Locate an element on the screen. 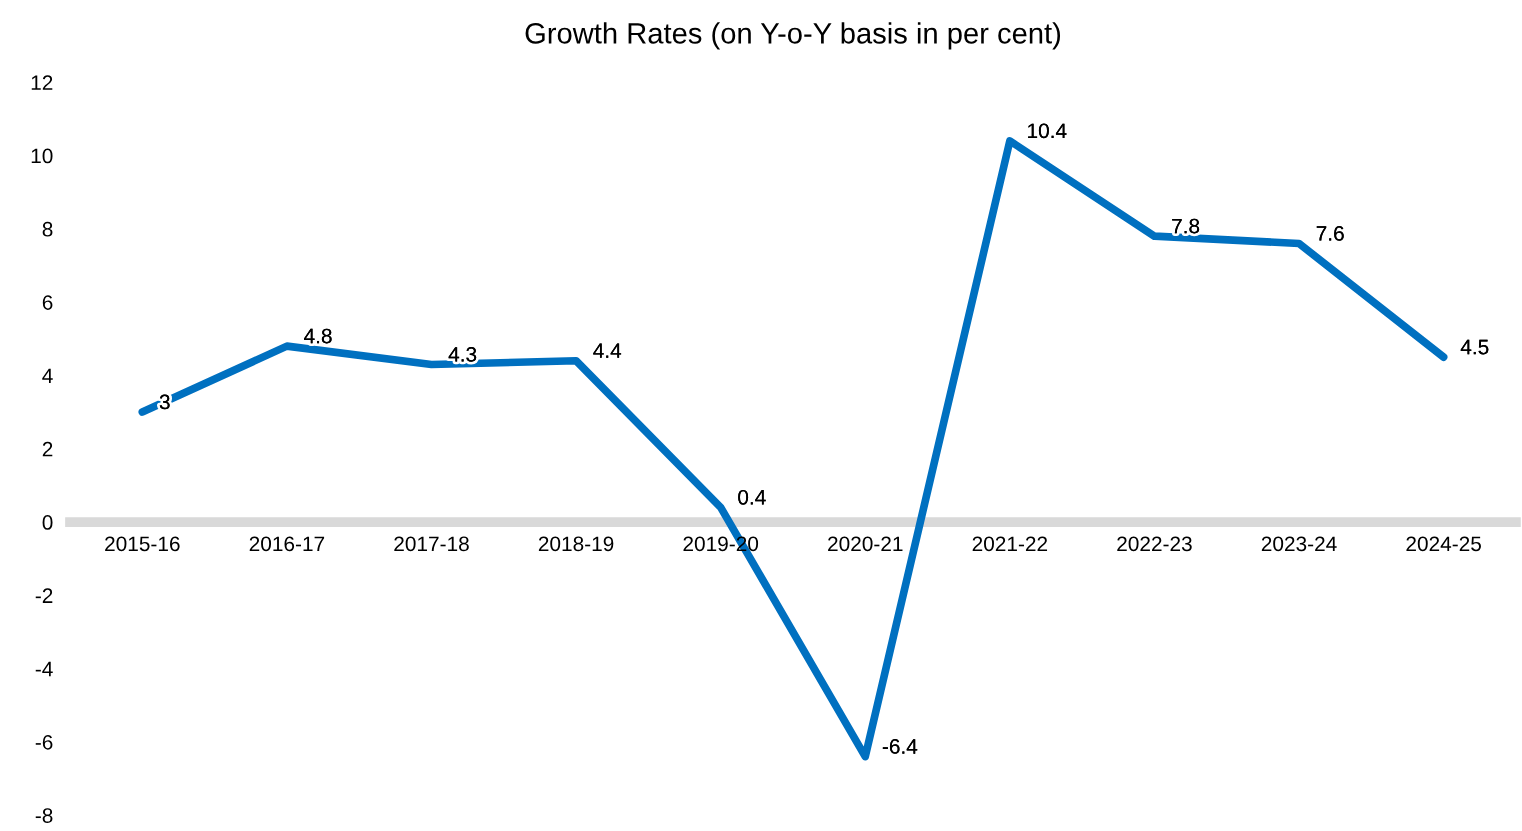 The image size is (1522, 831). x-tick-label: 2024-25 is located at coordinates (1443, 544).